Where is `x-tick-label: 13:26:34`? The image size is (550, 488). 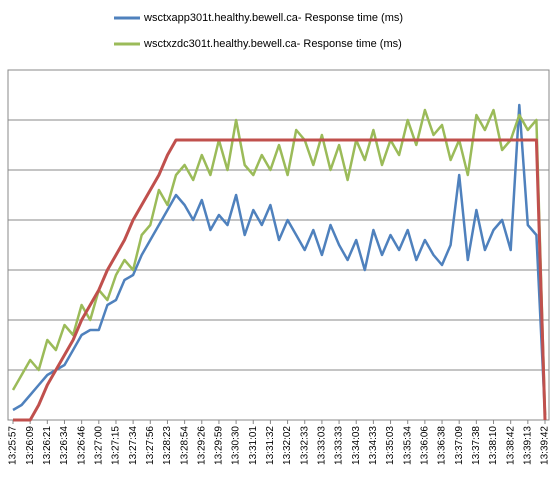
x-tick-label: 13:26:34 is located at coordinates (64, 445).